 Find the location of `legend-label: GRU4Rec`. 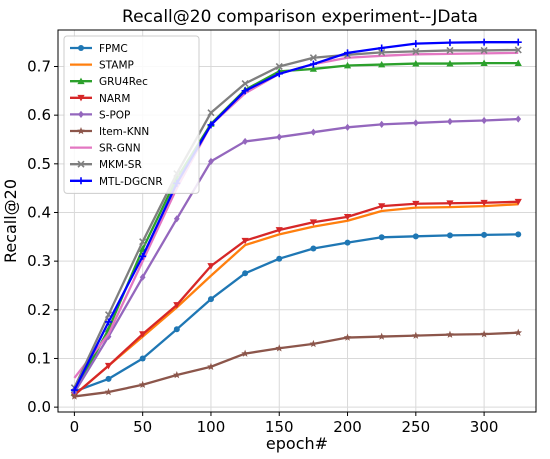

legend-label: GRU4Rec is located at coordinates (123, 82).